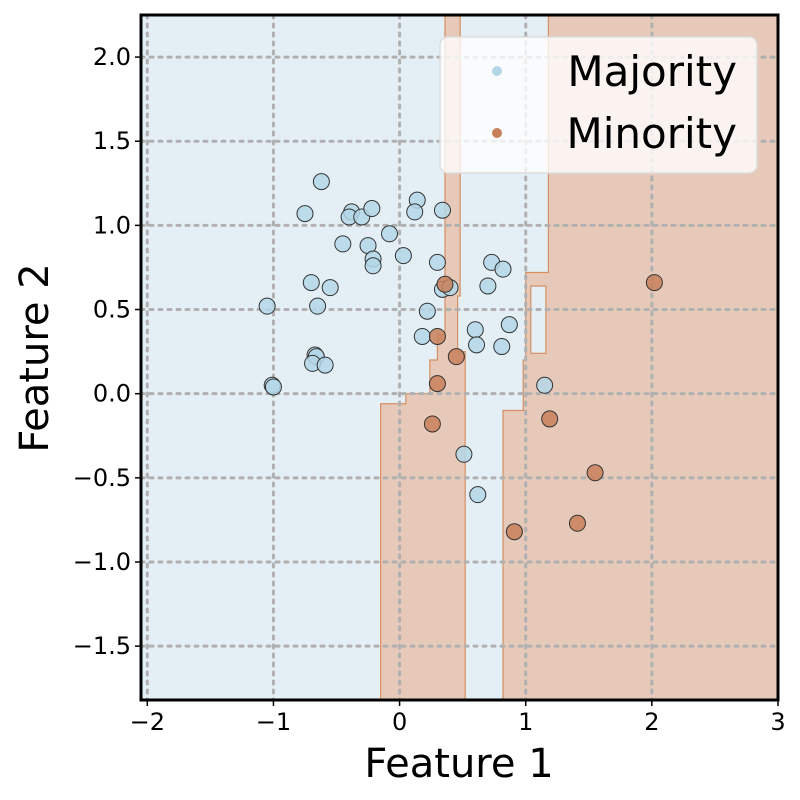 The height and width of the screenshot is (800, 800). Describe the element at coordinates (652, 133) in the screenshot. I see `legend-minority-label: Minority` at that location.